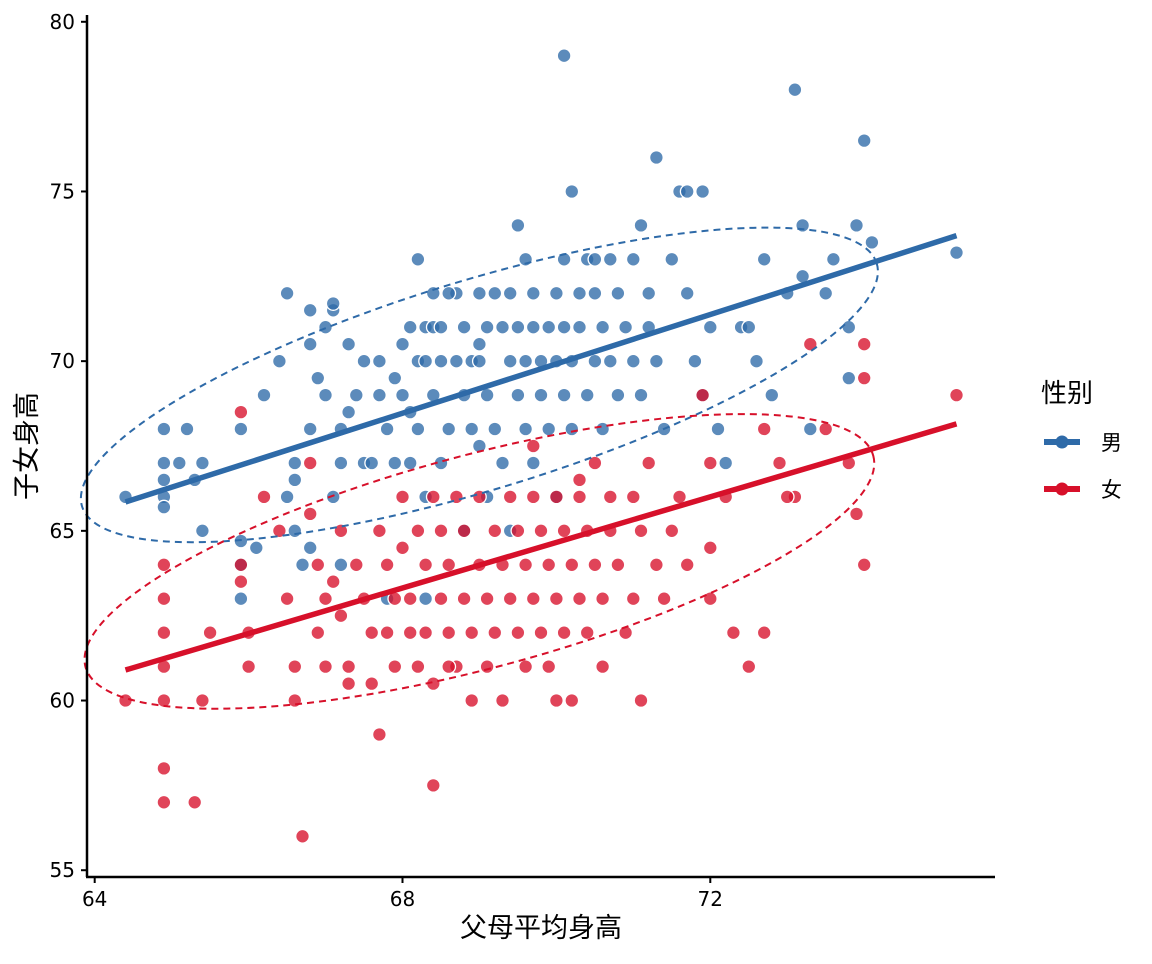 Image resolution: width=1152 pixels, height=964 pixels. What do you see at coordinates (1111, 443) in the screenshot?
I see `legend-label-male: 男` at bounding box center [1111, 443].